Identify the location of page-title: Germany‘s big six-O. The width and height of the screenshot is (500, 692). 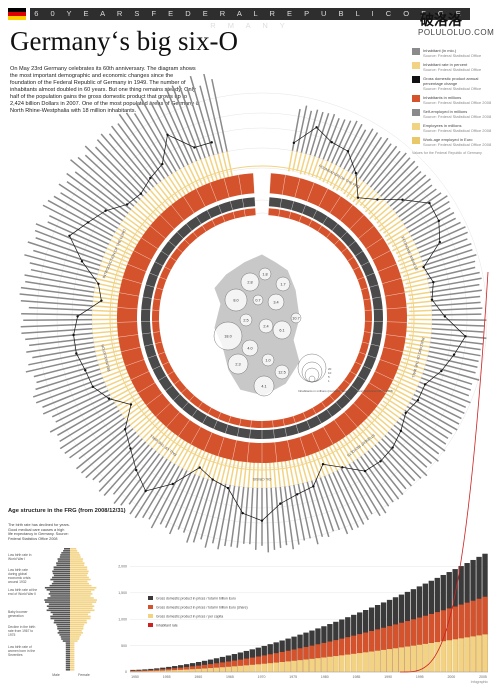
(124, 41).